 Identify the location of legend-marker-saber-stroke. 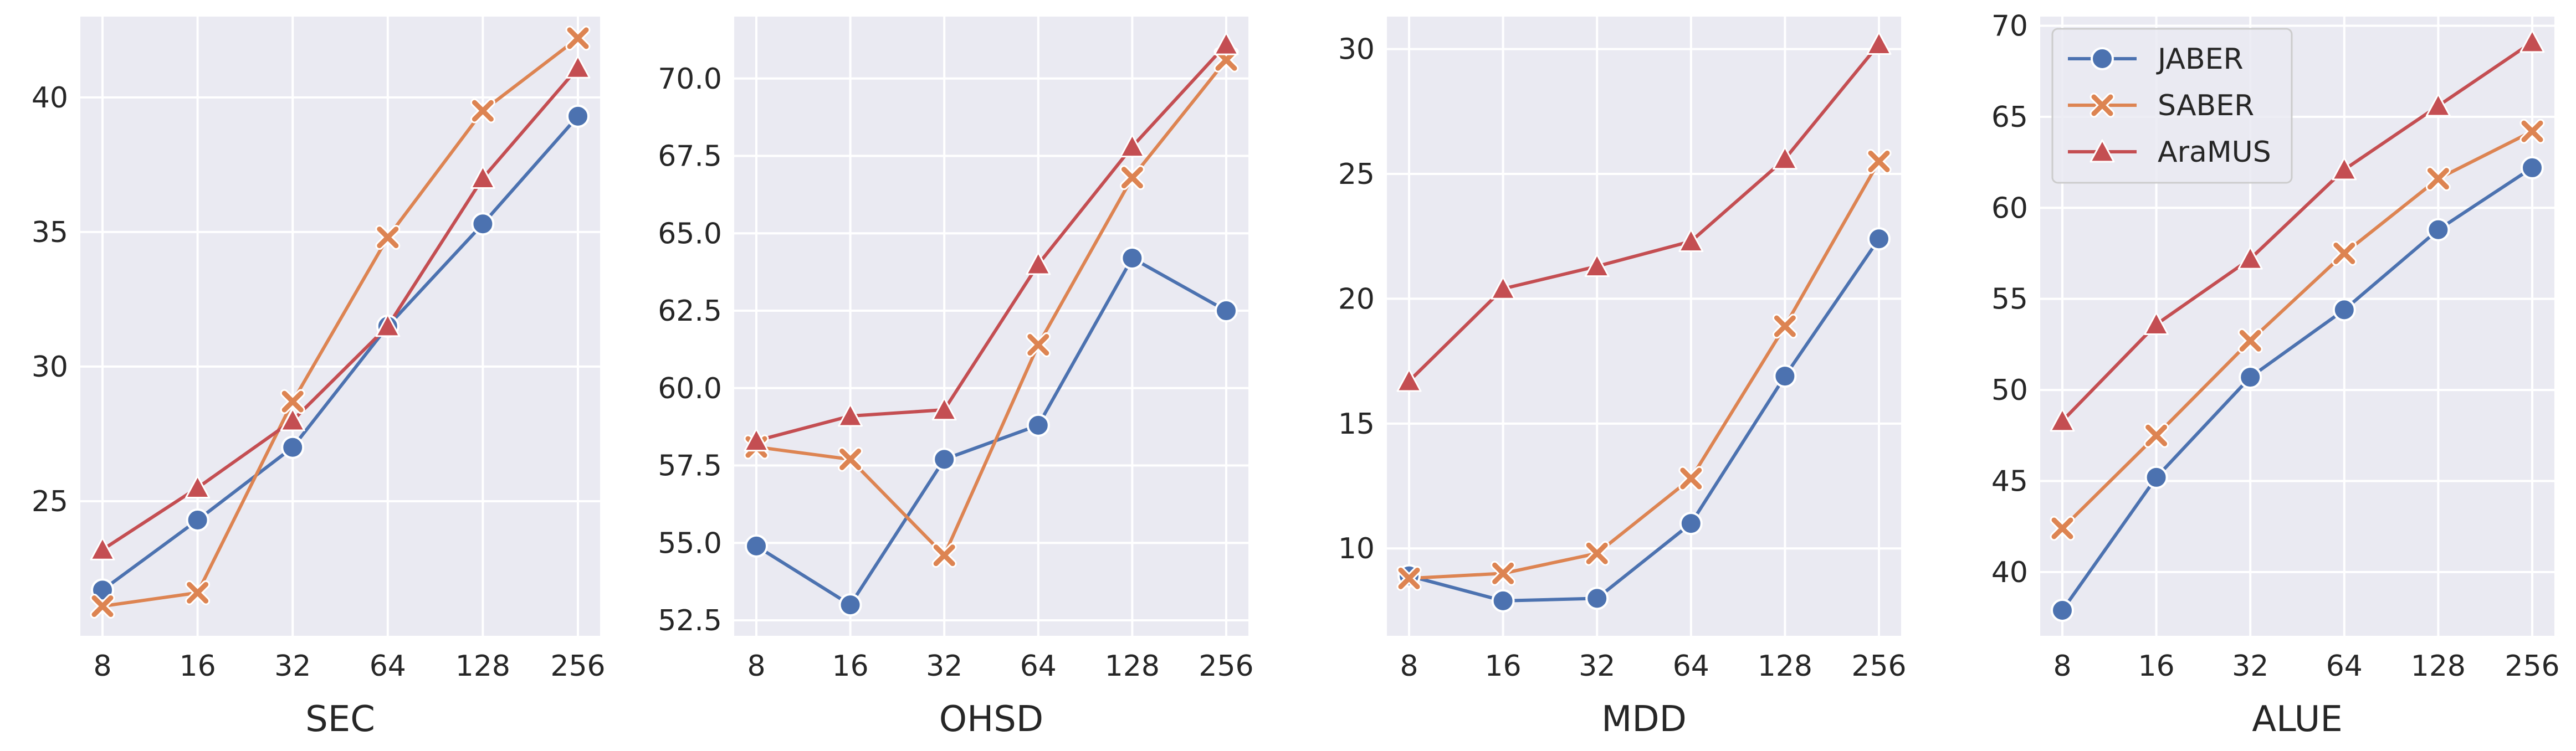
(2102, 105).